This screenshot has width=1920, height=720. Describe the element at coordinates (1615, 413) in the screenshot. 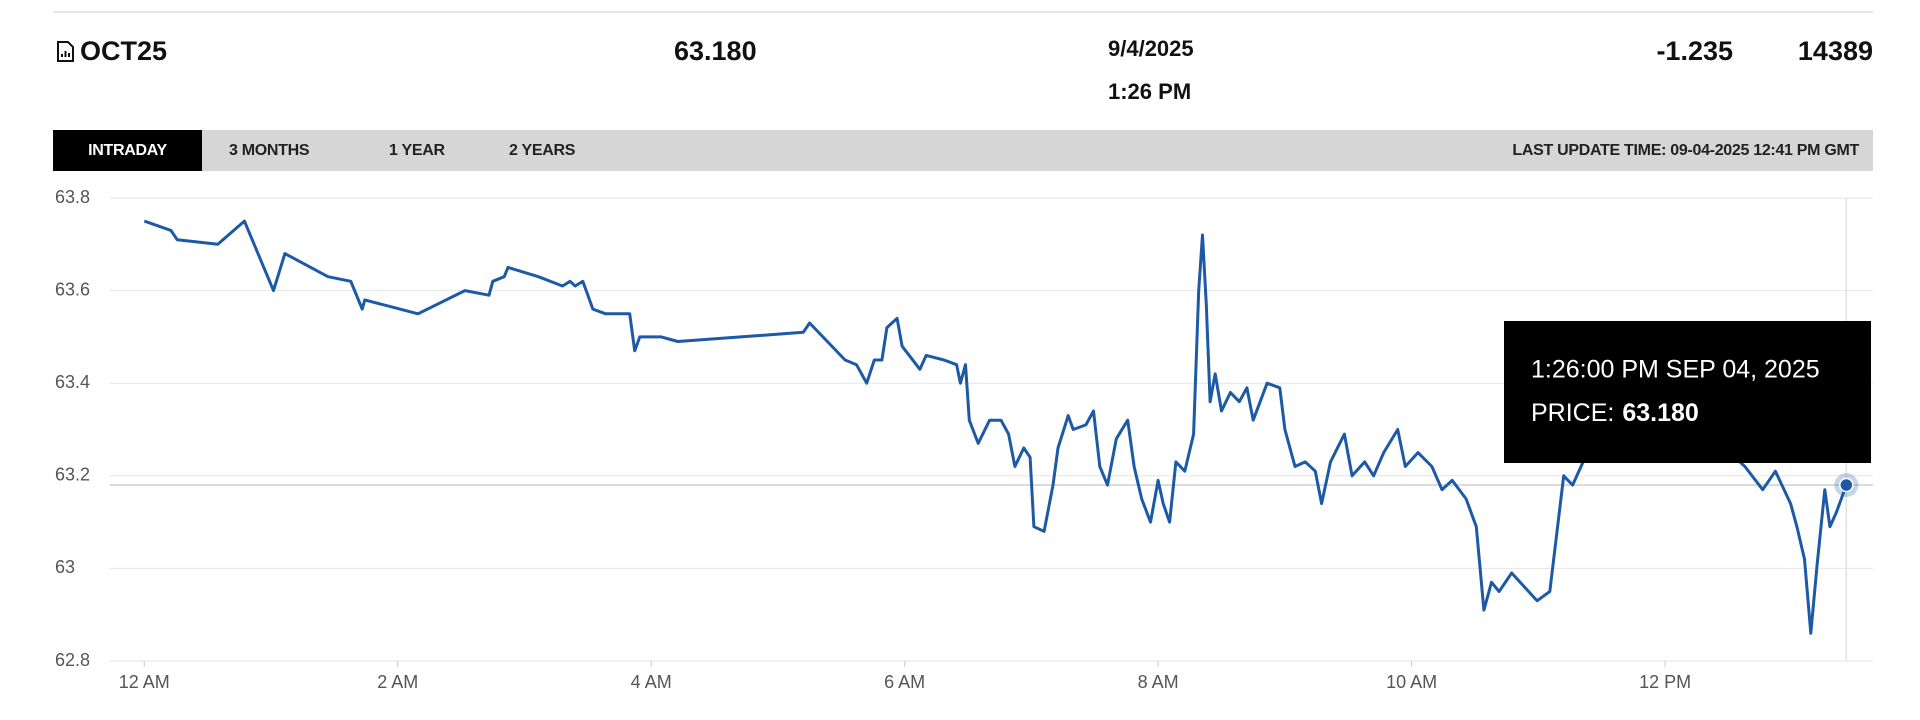

I see `tooltip-price-line: PRICE: 63.180` at that location.